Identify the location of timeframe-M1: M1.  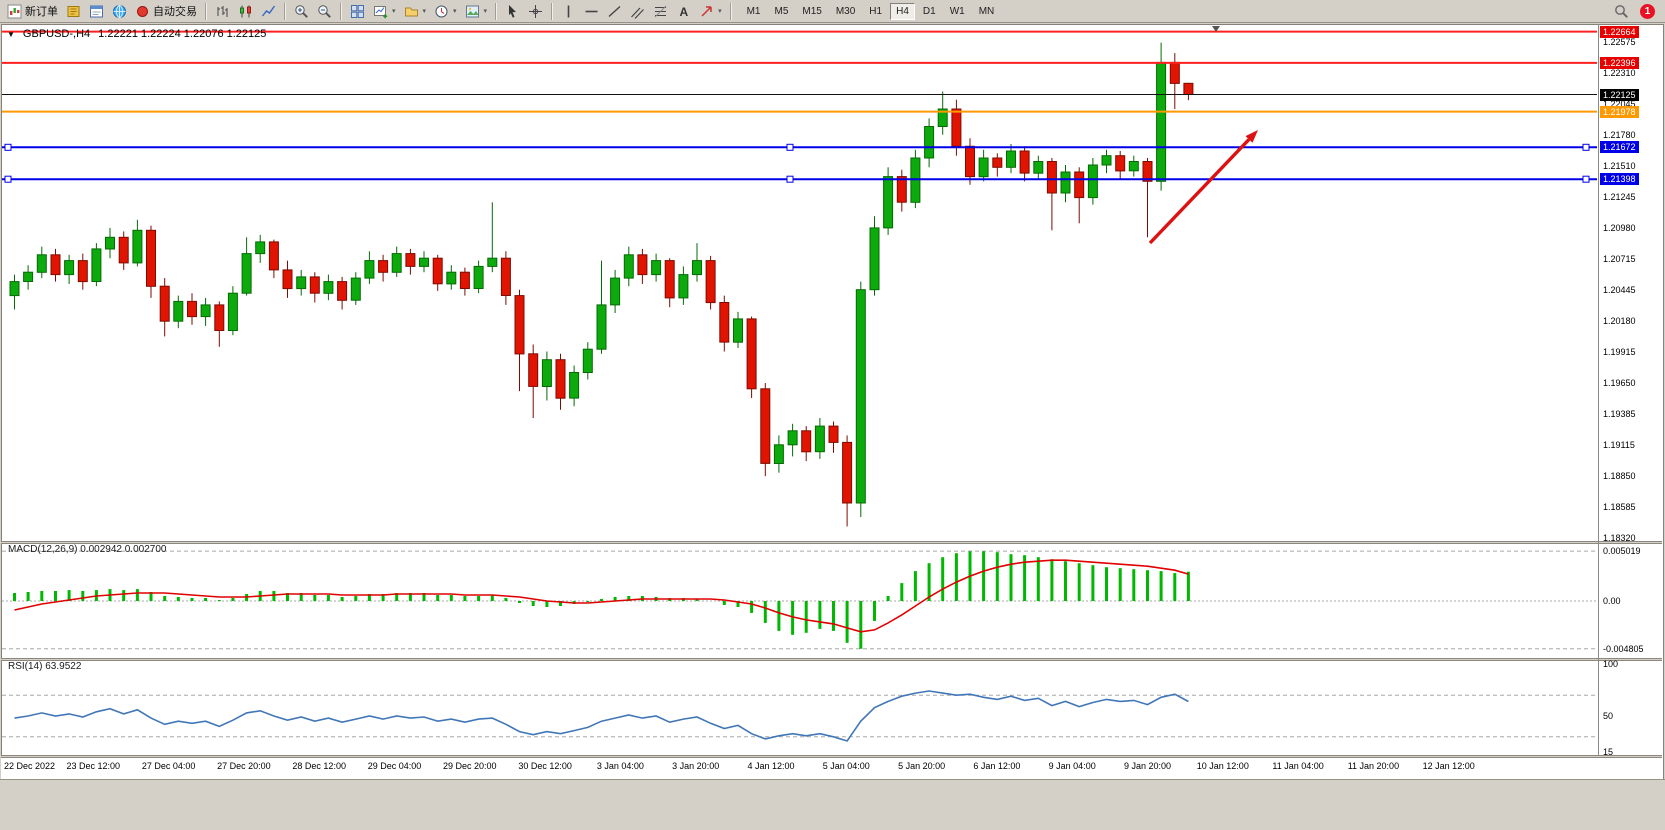
(753, 11).